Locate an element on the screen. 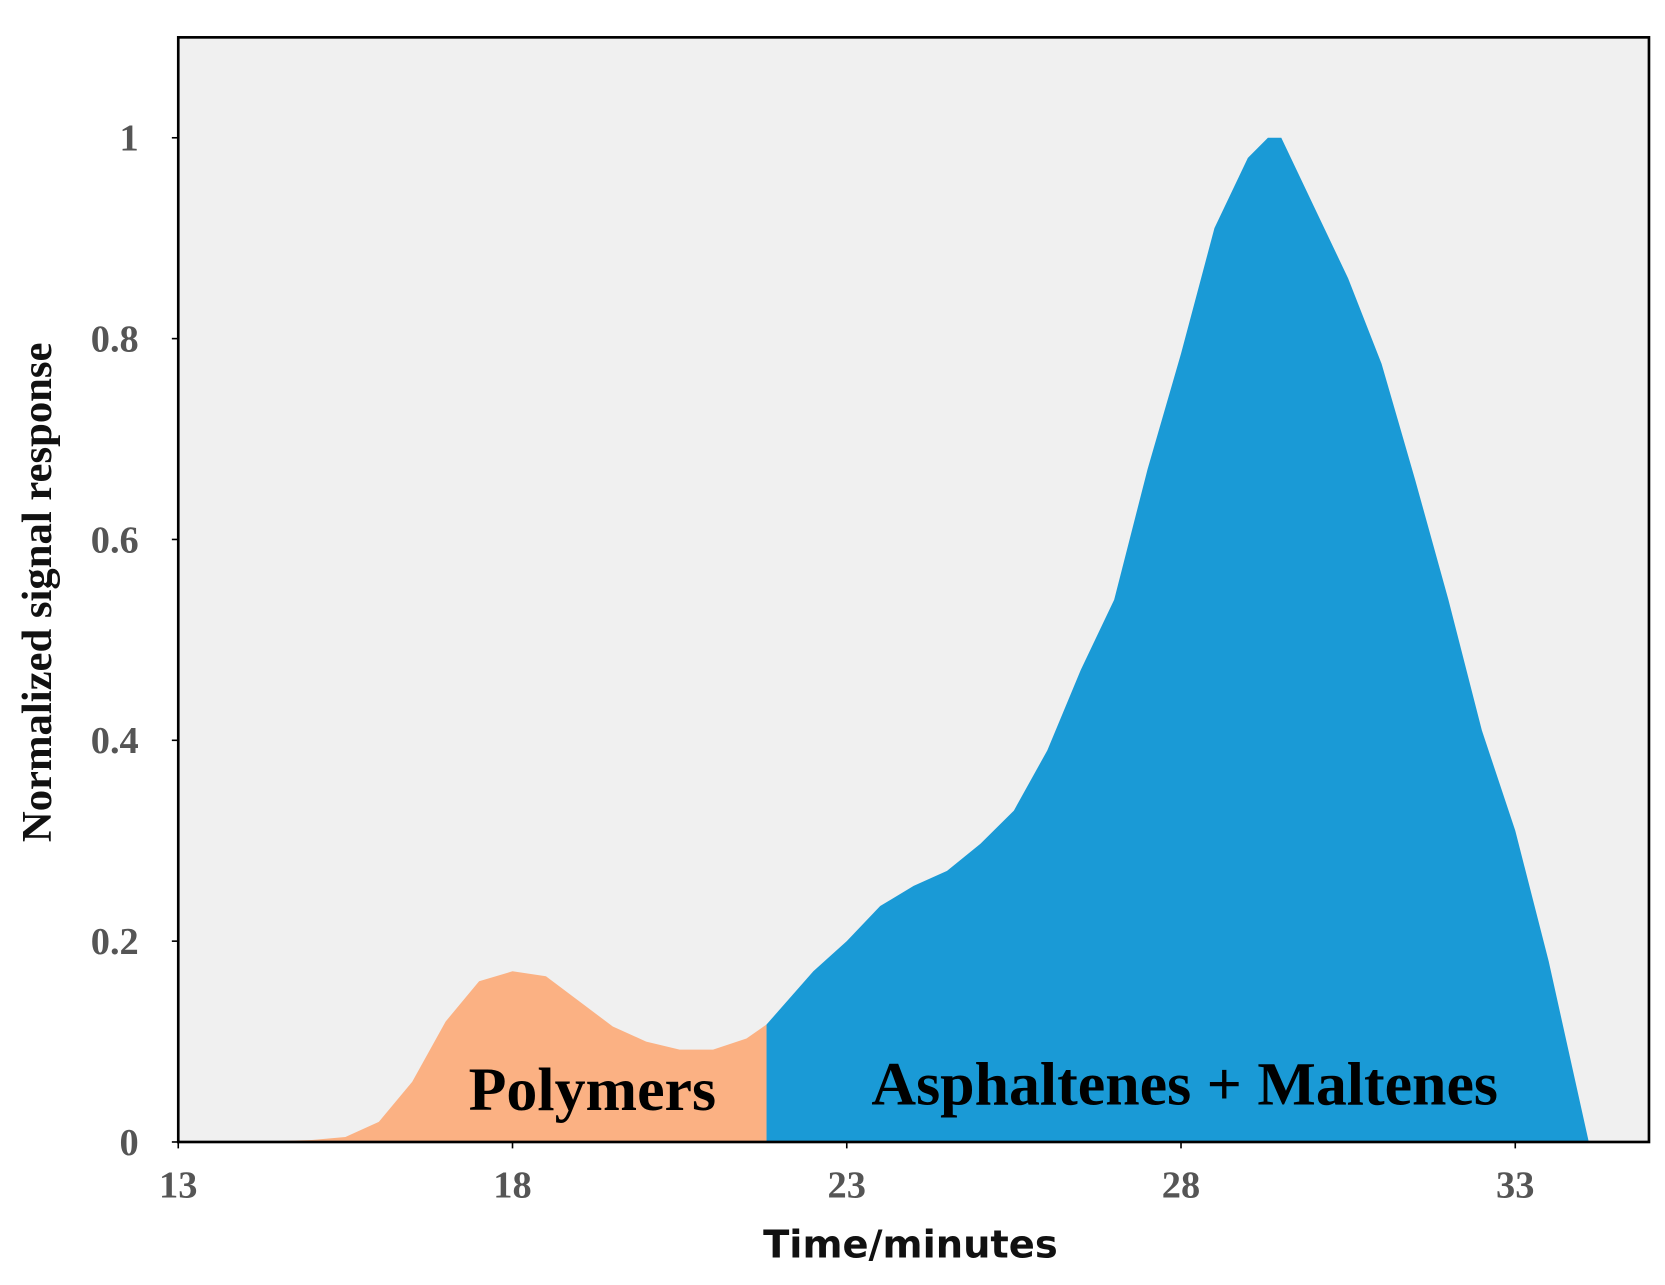 The height and width of the screenshot is (1285, 1665). x-tick-label: 28 is located at coordinates (1181, 1185).